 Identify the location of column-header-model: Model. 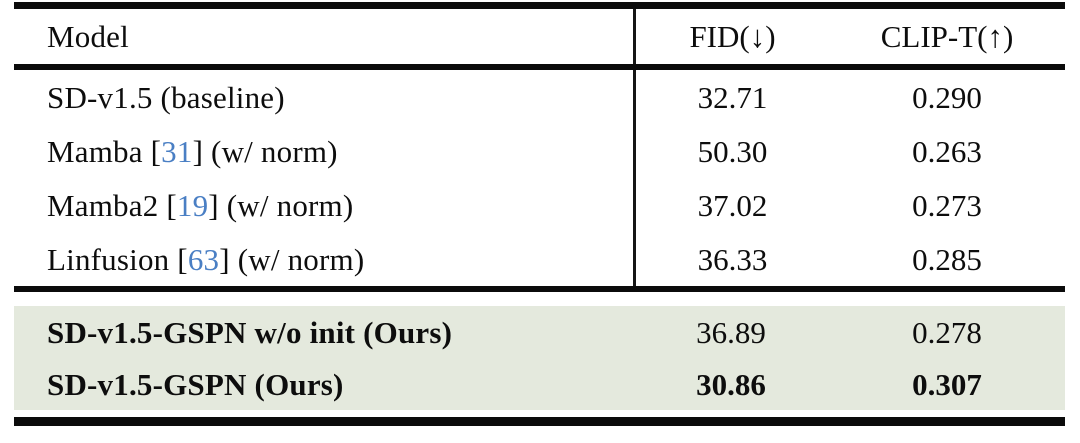
(88, 36).